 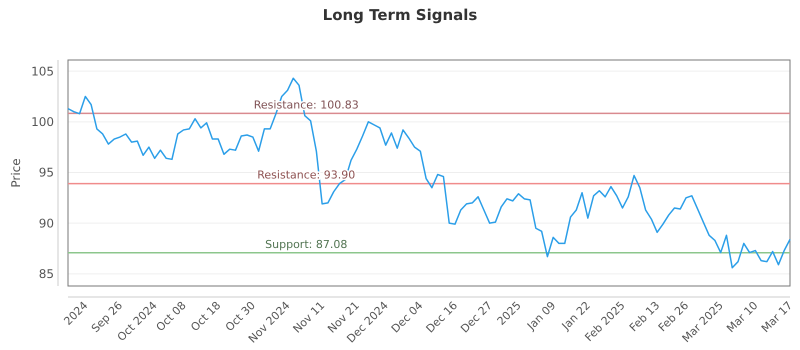 I want to click on x-tick-label: Oct 18, so click(x=206, y=316).